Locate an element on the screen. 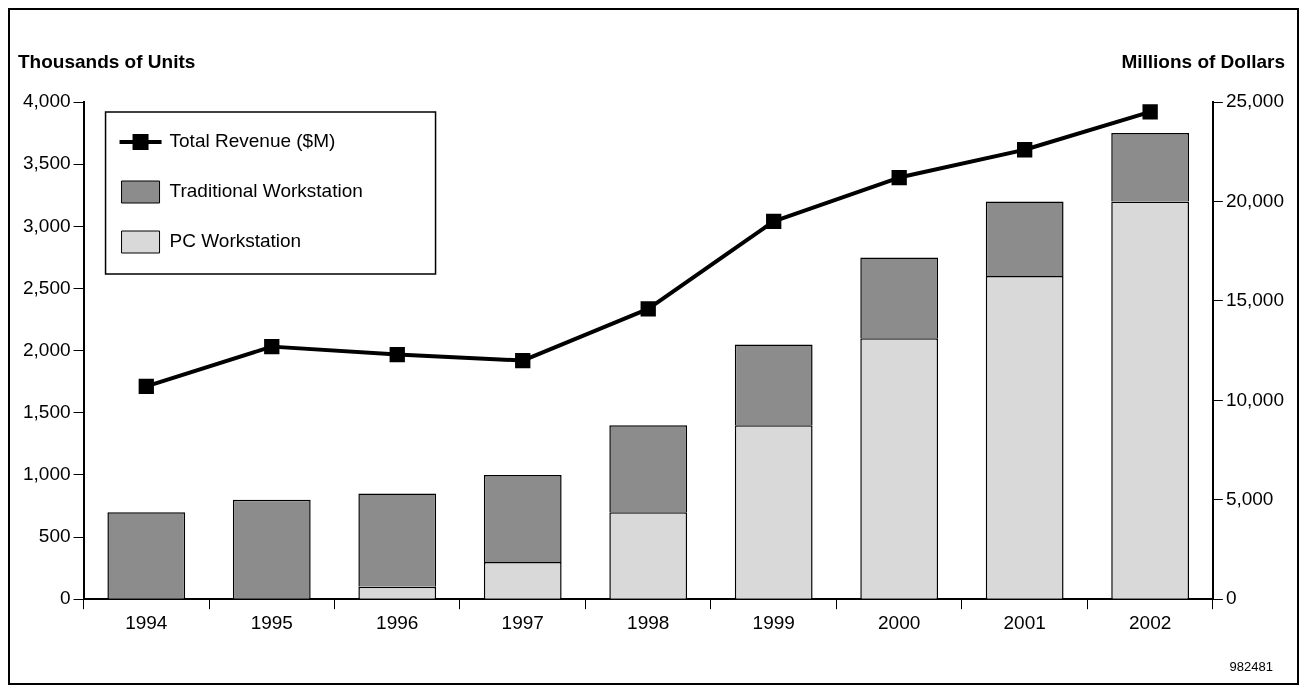  y-tick-label: 2,500 is located at coordinates (47, 287).